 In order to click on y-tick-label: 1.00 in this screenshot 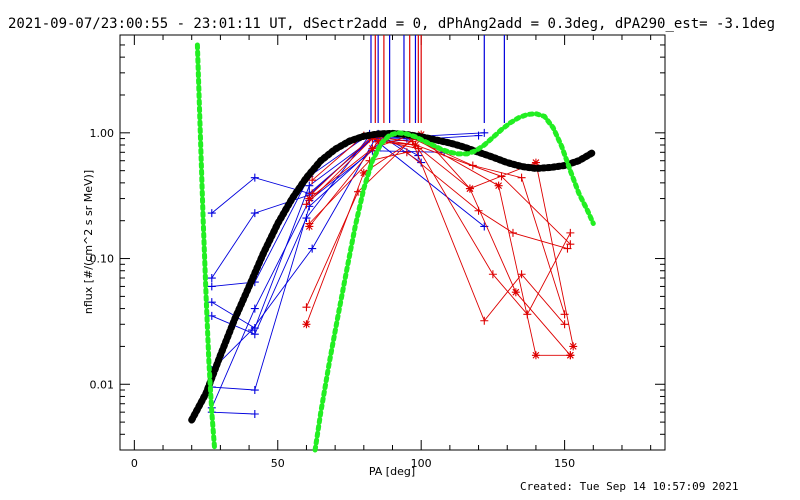, I will do `click(102, 133)`.